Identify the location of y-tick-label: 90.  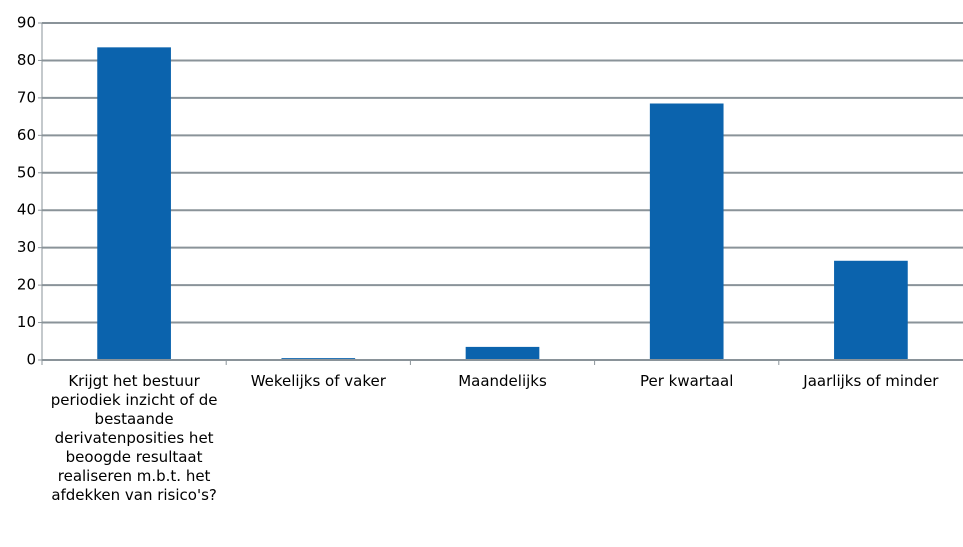
(26, 23).